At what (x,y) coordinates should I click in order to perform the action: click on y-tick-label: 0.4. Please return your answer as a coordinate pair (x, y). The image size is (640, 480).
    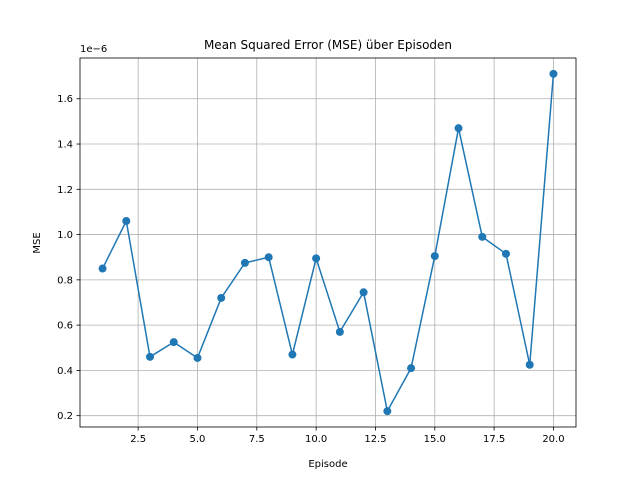
    Looking at the image, I should click on (65, 371).